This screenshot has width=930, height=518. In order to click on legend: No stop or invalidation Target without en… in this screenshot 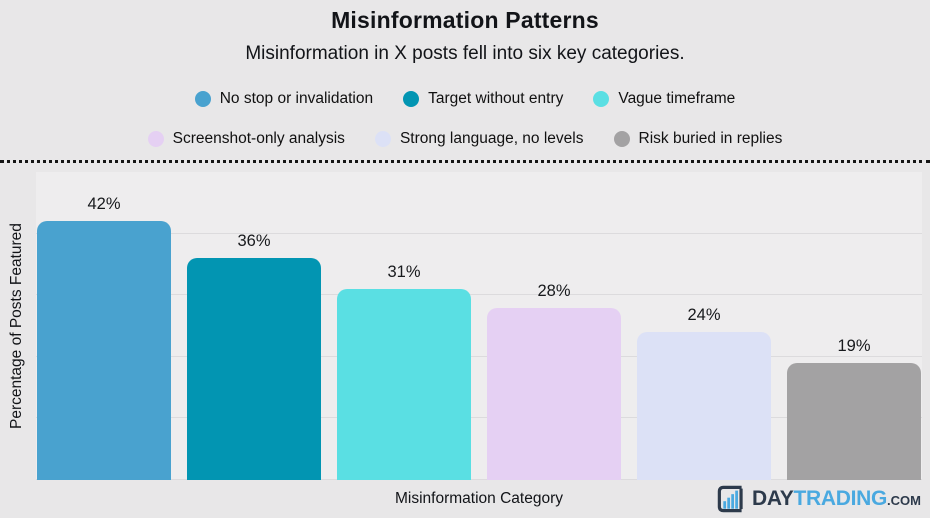, I will do `click(465, 119)`.